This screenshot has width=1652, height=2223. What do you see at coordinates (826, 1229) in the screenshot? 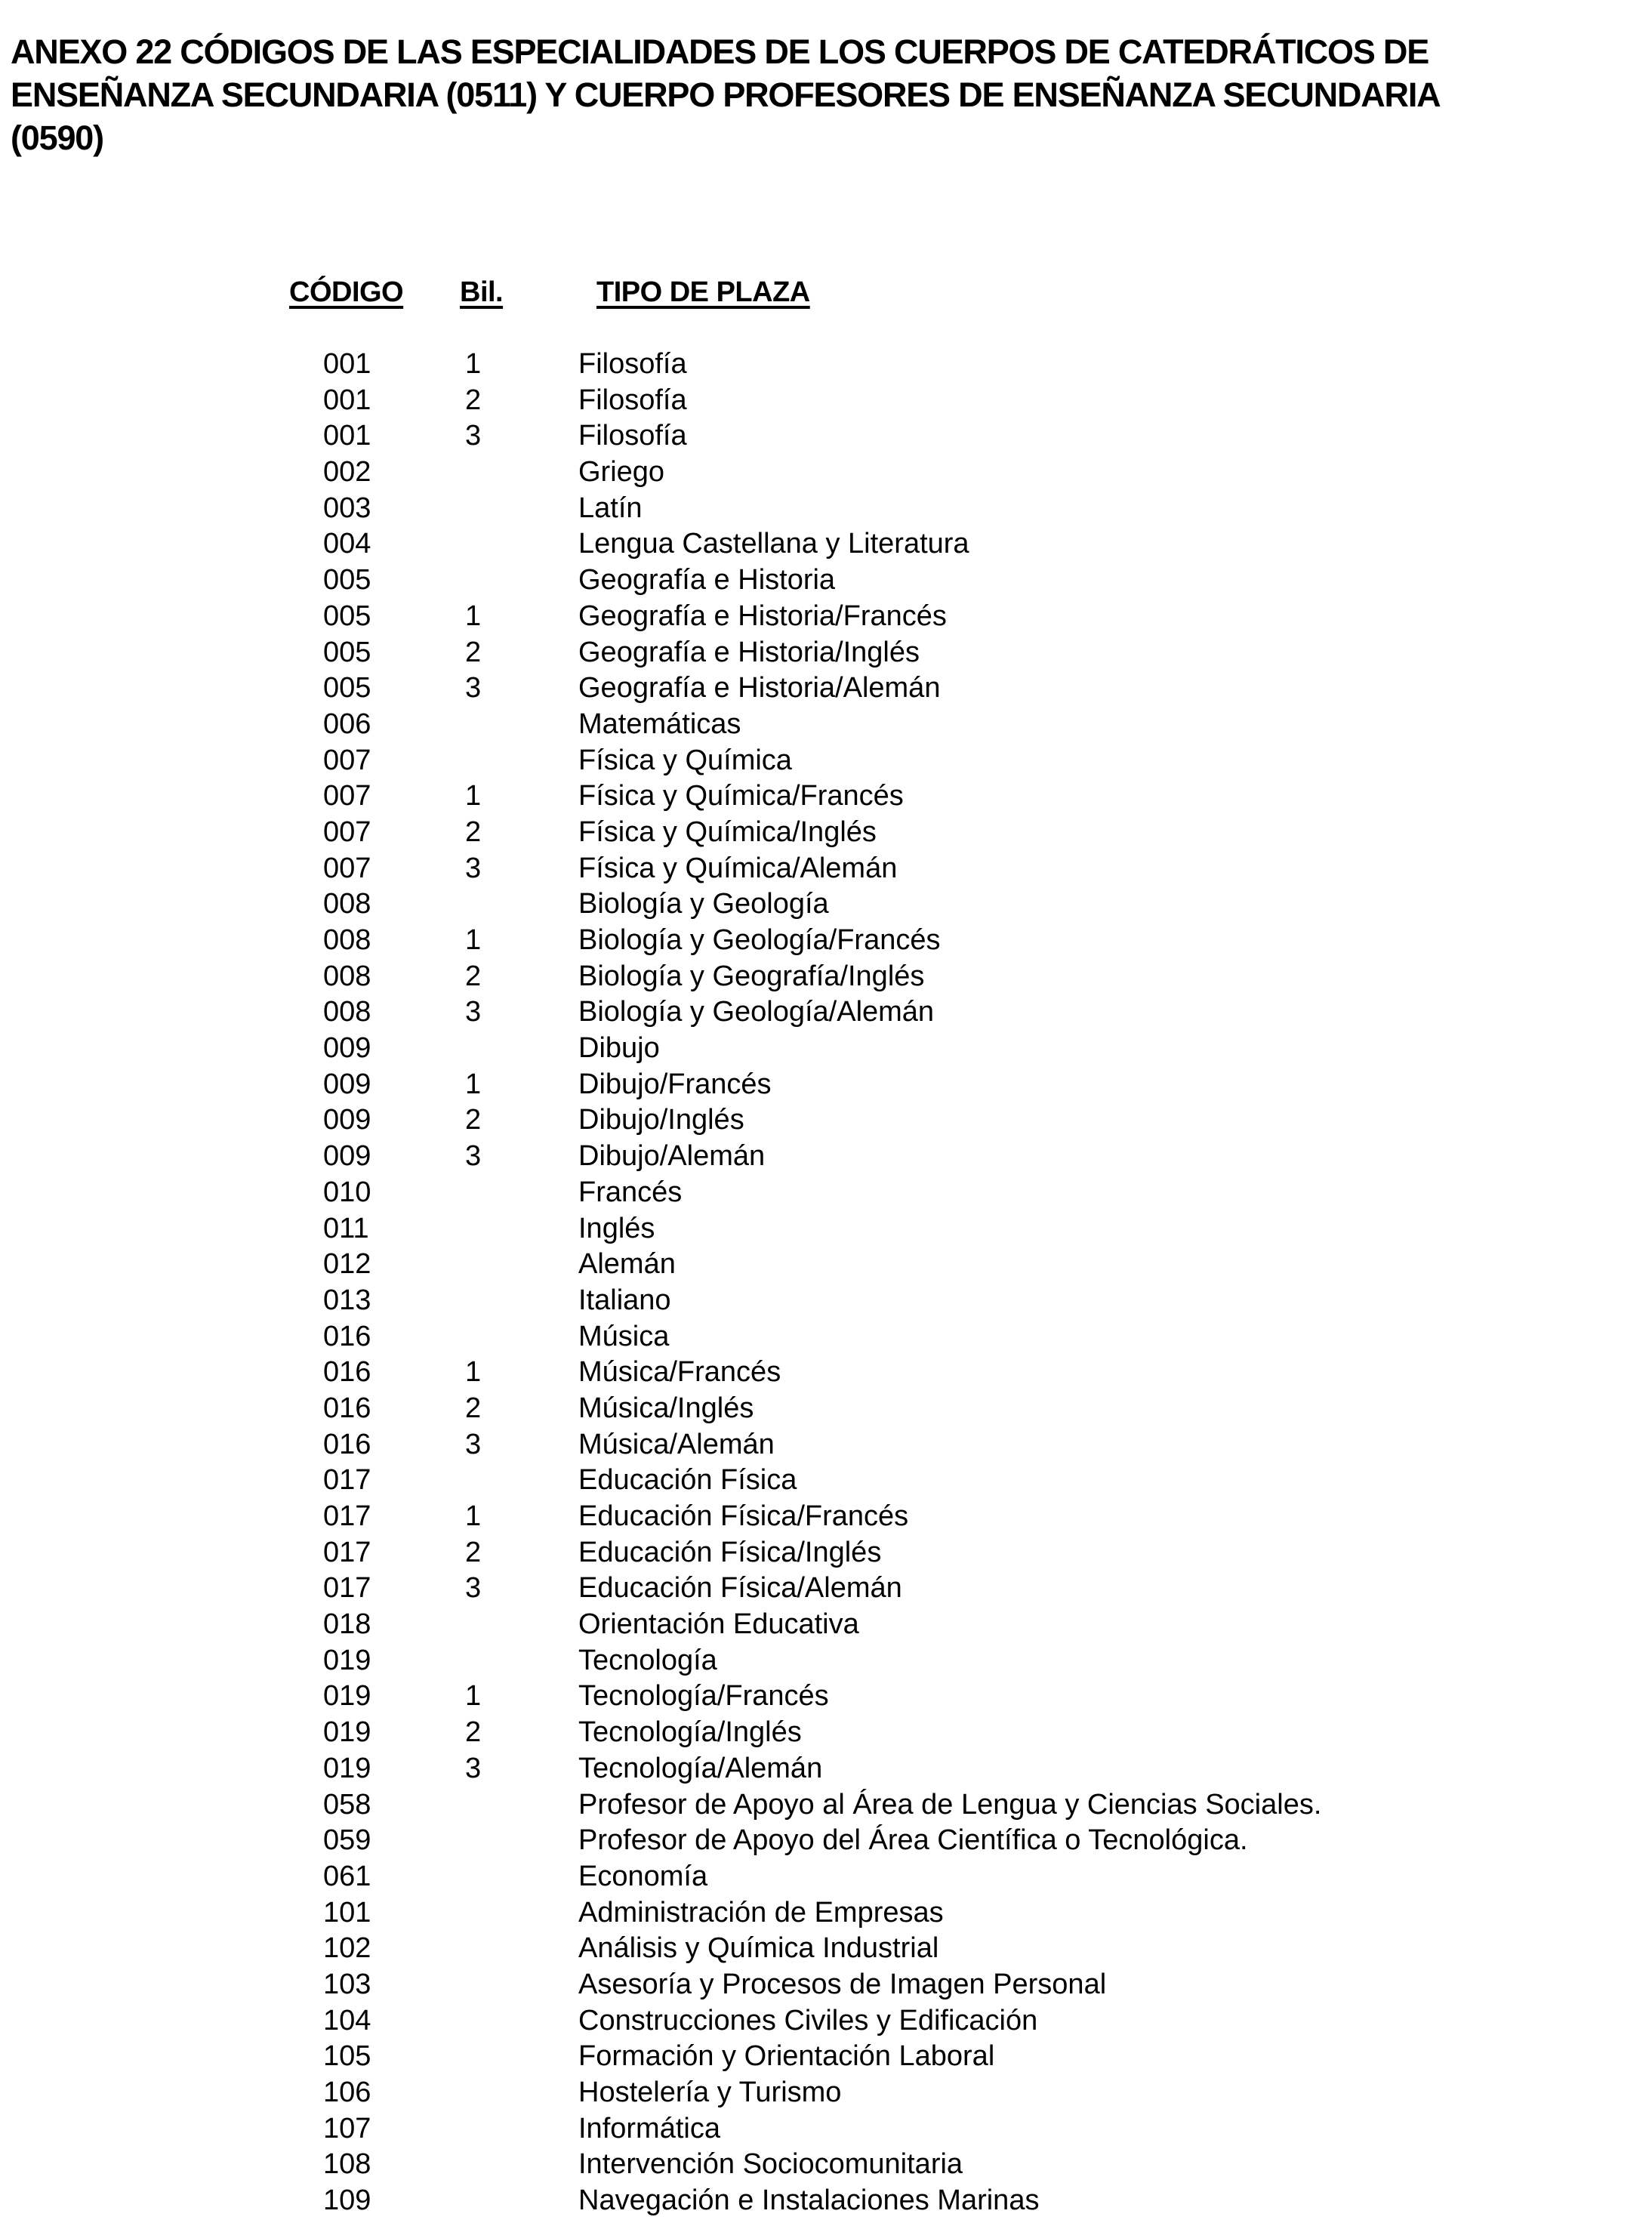
I see `table-row: 011 Inglés` at bounding box center [826, 1229].